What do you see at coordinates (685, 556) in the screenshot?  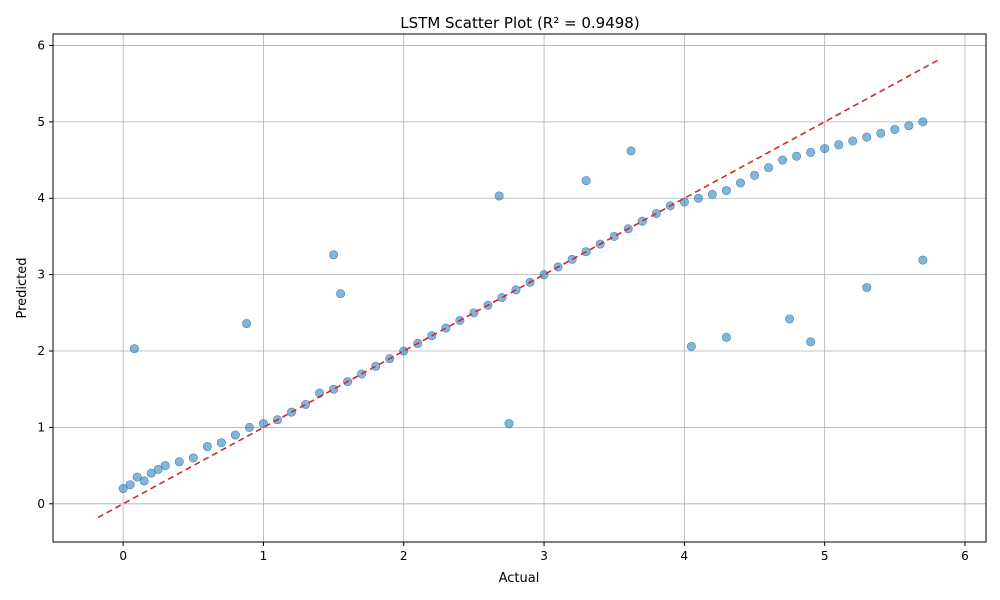 I see `x-tick-label: 4` at bounding box center [685, 556].